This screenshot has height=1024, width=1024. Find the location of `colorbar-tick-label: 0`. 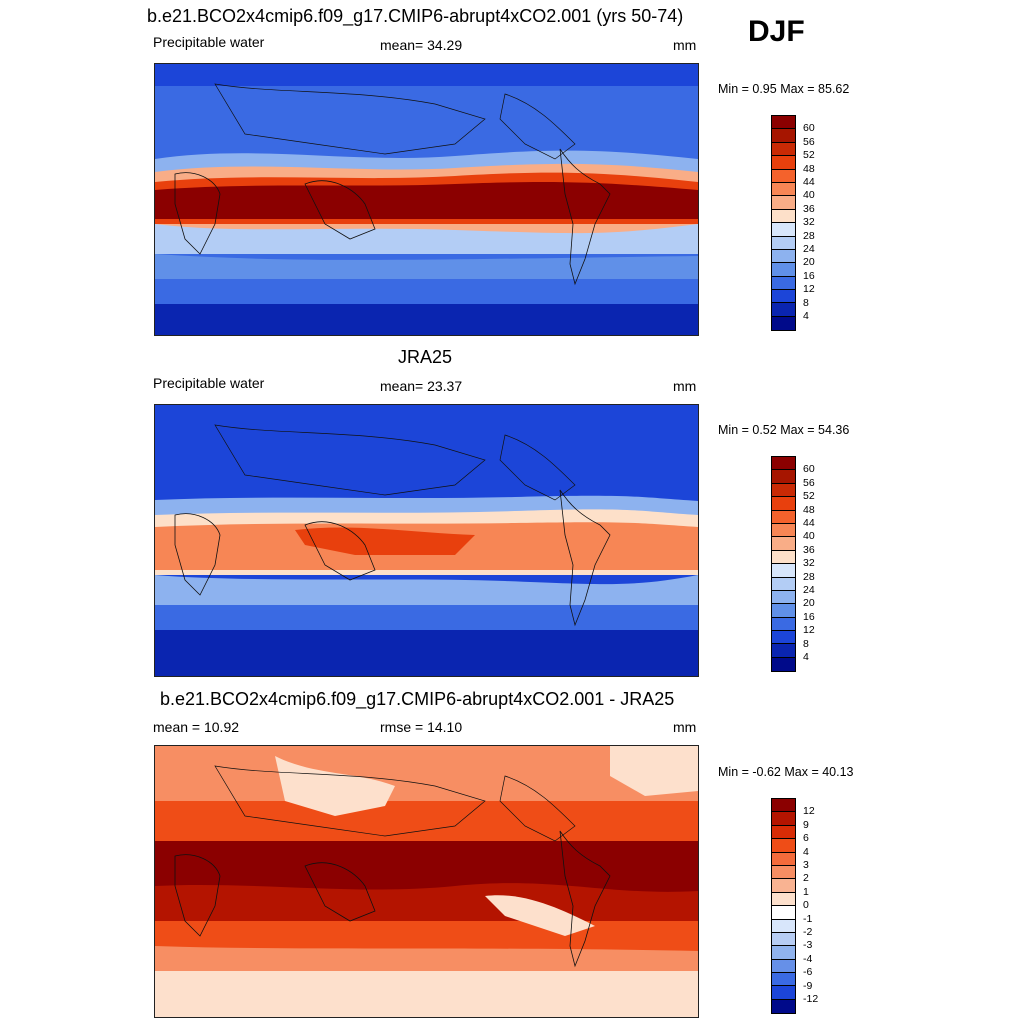

colorbar-tick-label: 0 is located at coordinates (806, 905).